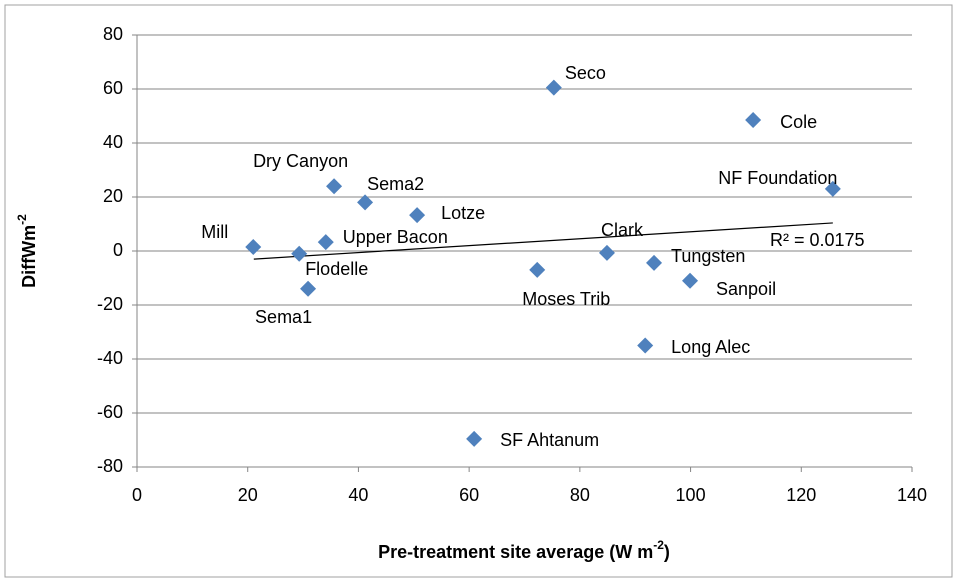  I want to click on x-tick-label: 100, so click(691, 495).